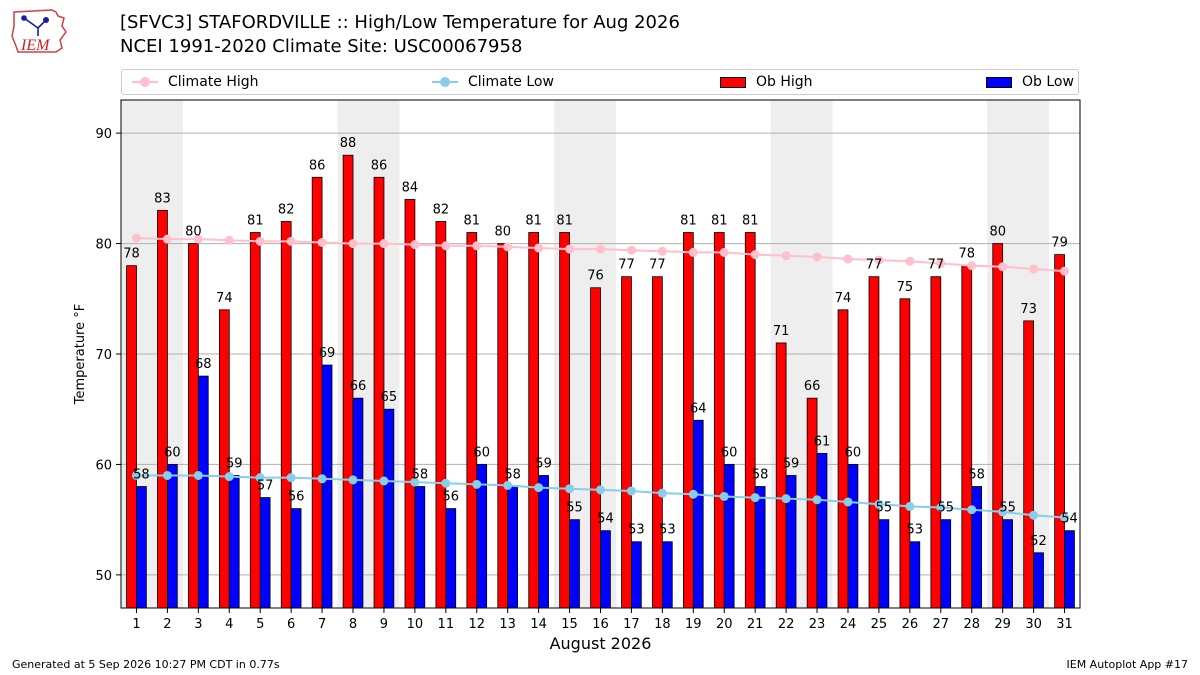  Describe the element at coordinates (600, 82) in the screenshot. I see `chart-legend: Climate High Climate Low Ob High Ob Low` at that location.